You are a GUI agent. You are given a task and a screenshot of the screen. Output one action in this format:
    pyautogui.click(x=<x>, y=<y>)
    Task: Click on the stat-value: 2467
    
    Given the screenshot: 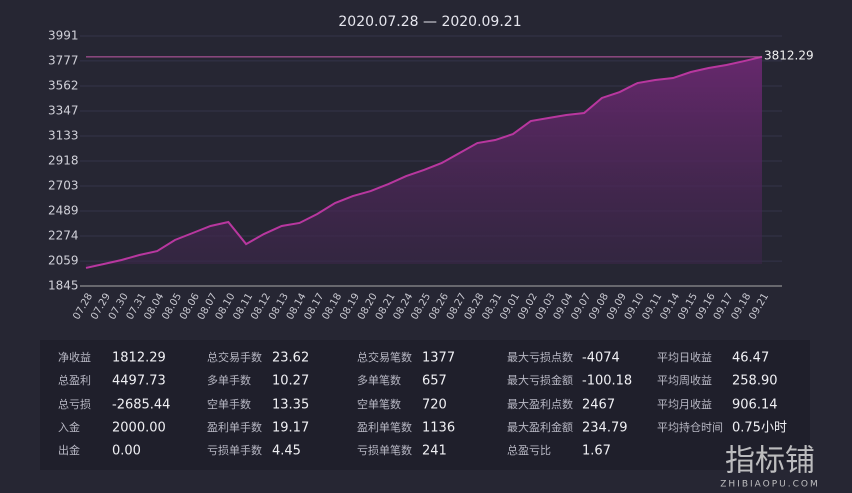 What is the action you would take?
    pyautogui.click(x=598, y=405)
    